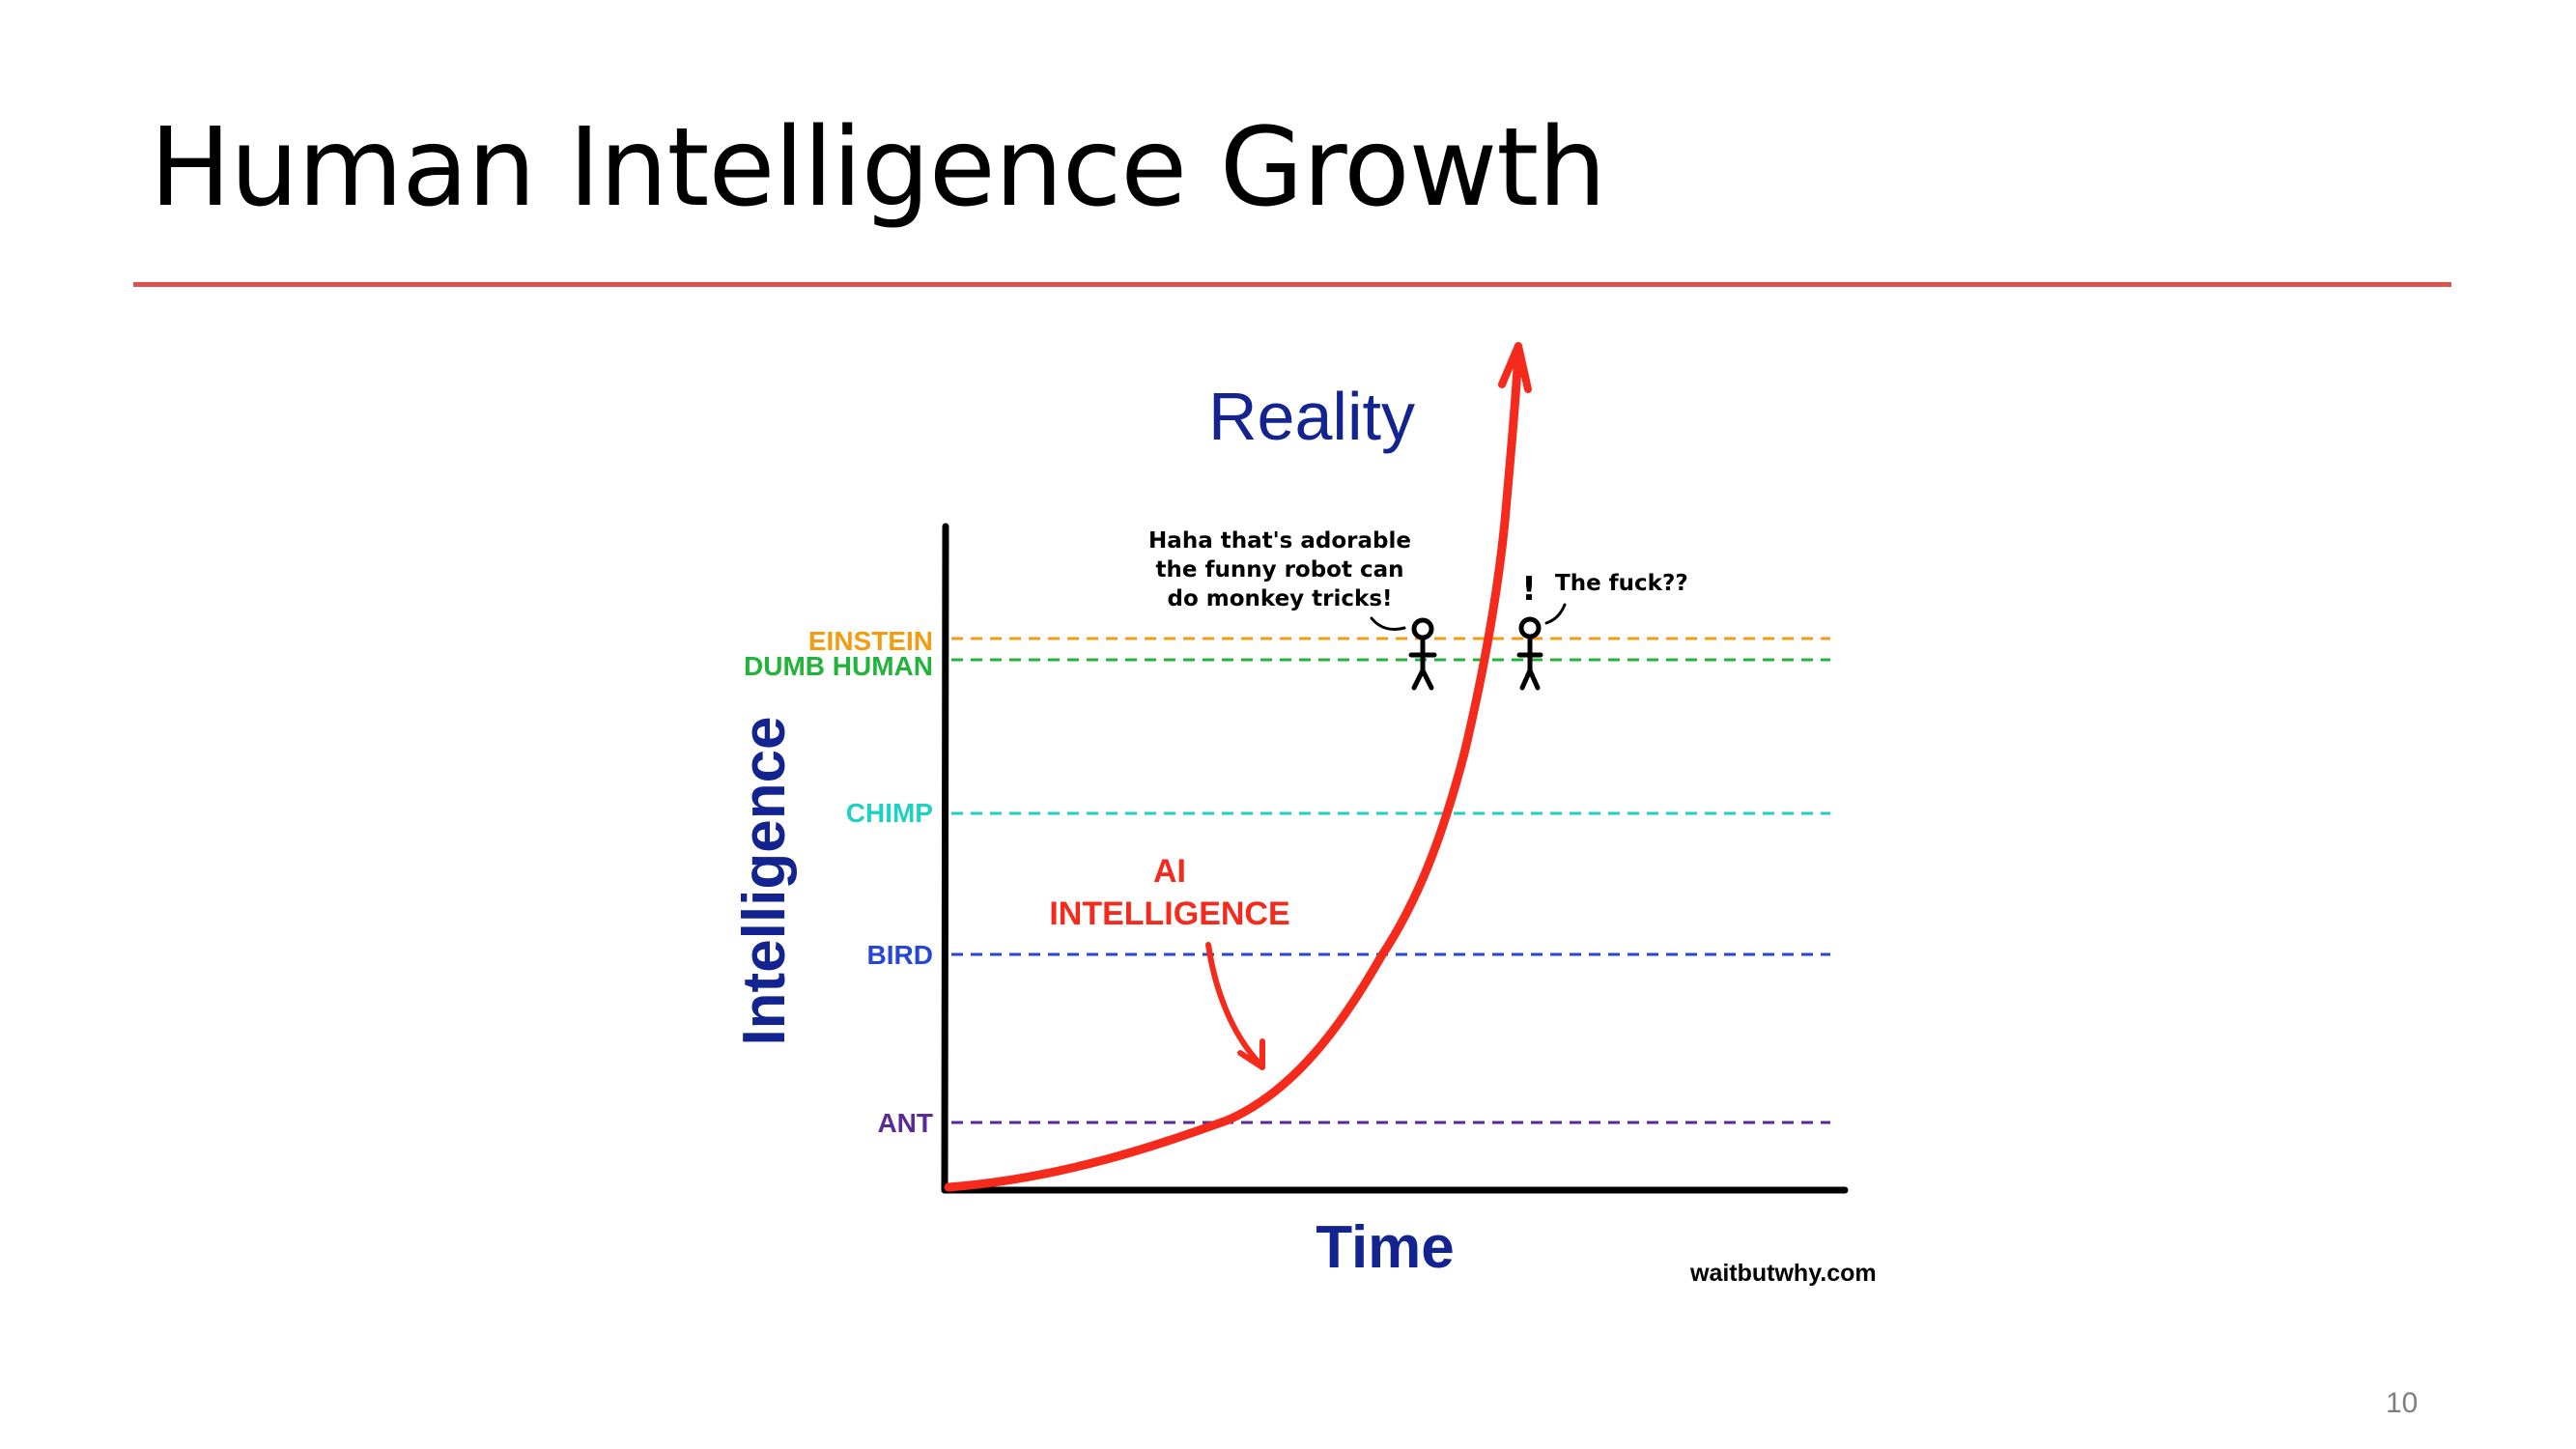 The image size is (2576, 1449). What do you see at coordinates (1529, 653) in the screenshot?
I see `stick-figure-right-icon` at bounding box center [1529, 653].